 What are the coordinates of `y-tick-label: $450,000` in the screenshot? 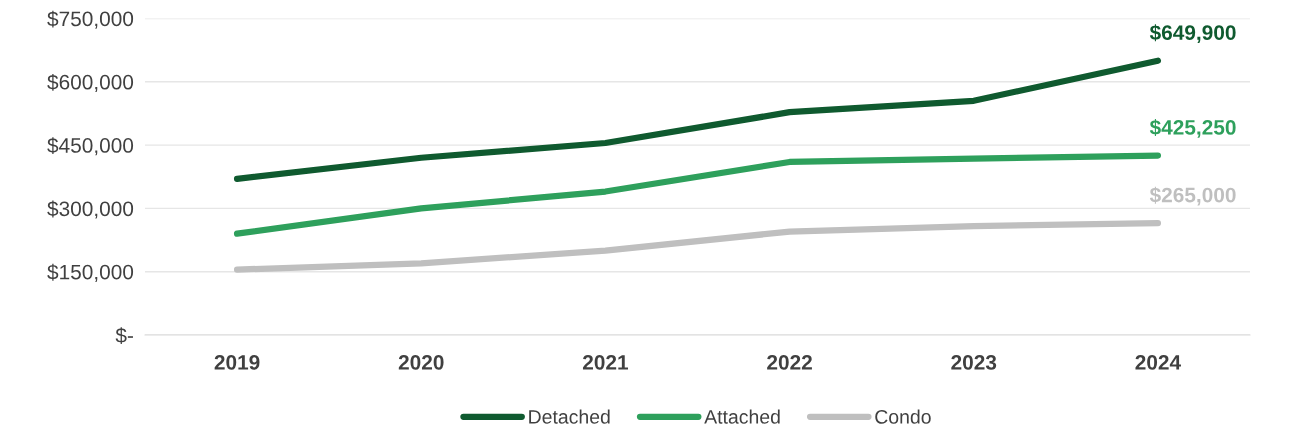 It's located at (90, 146).